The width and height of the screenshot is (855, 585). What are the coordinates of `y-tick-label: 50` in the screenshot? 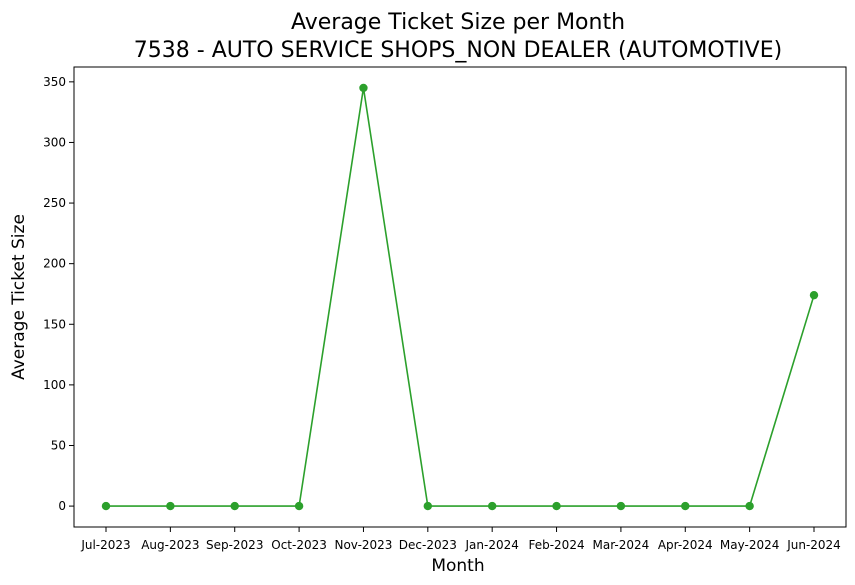 It's located at (58, 445).